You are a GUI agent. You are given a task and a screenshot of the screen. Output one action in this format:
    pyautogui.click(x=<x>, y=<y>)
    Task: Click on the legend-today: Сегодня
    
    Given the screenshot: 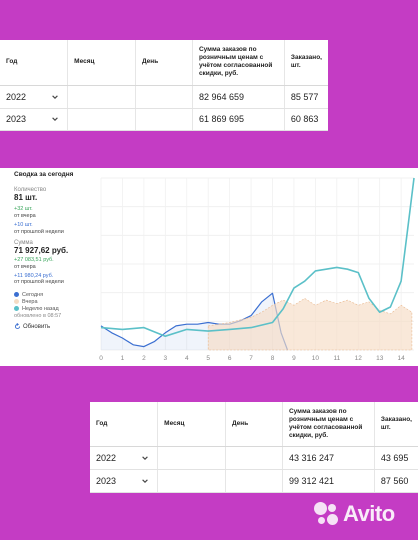 What is the action you would take?
    pyautogui.click(x=56, y=295)
    